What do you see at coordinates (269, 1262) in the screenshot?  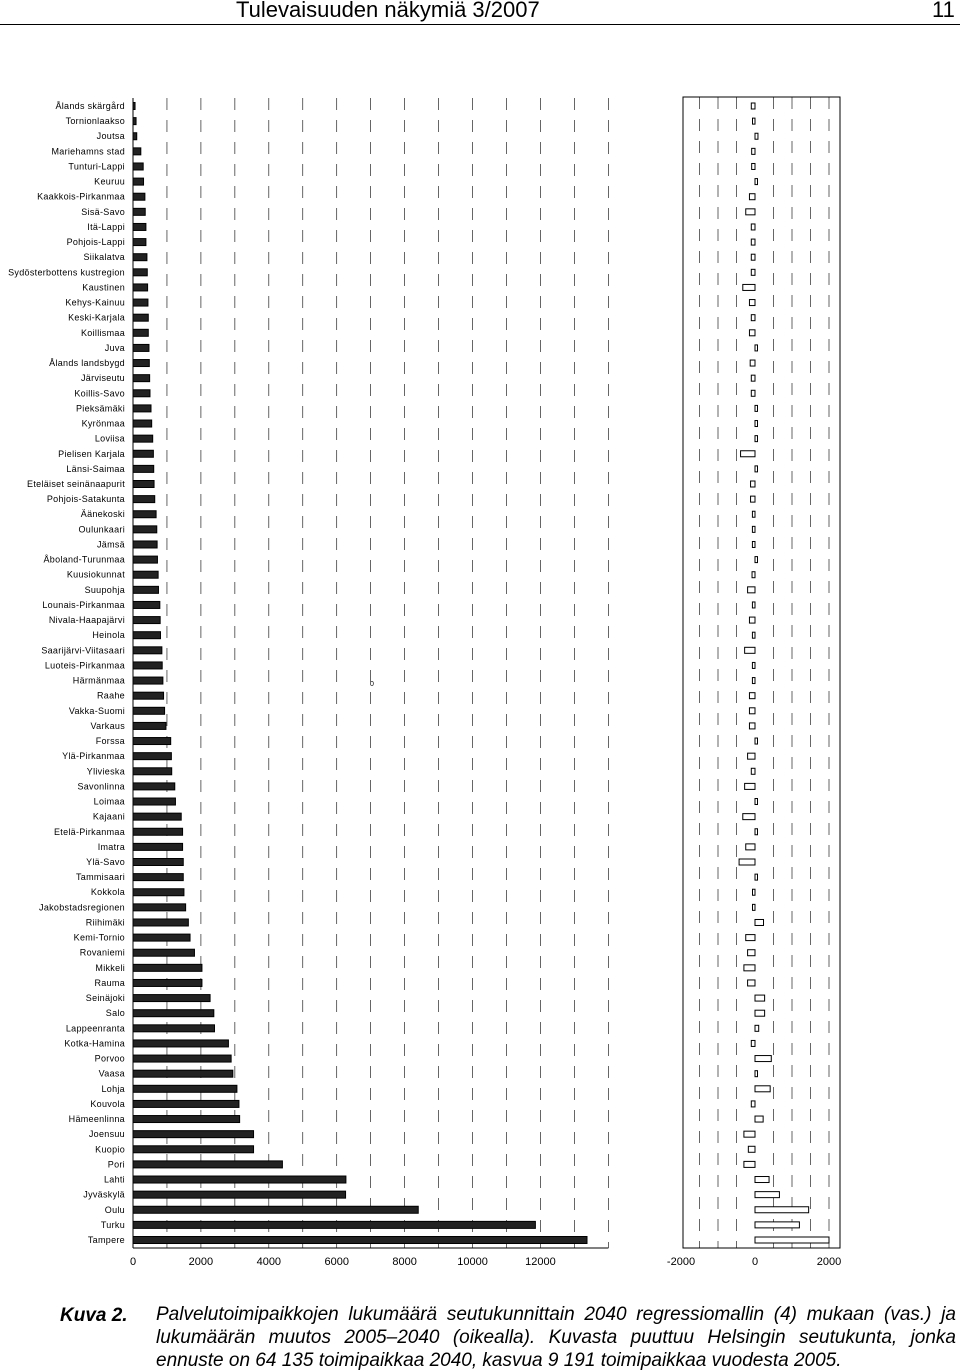 I see `left-x-tick-label: 4000` at bounding box center [269, 1262].